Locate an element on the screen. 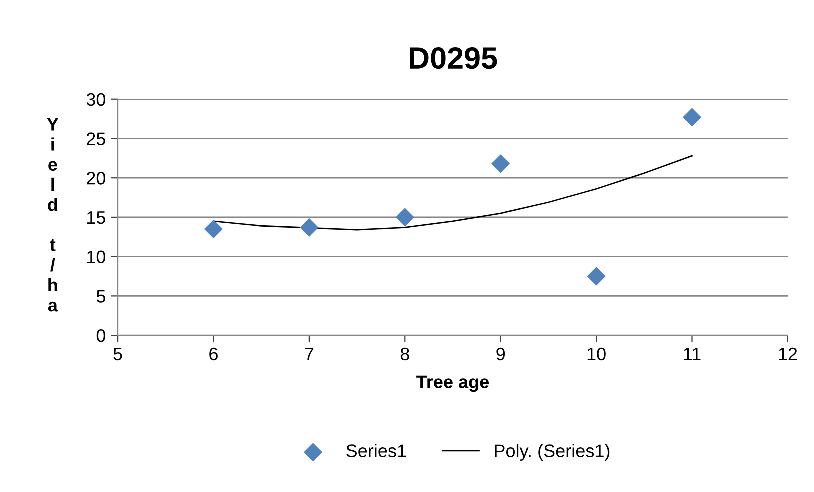  x-tick-label: 10 is located at coordinates (597, 354).